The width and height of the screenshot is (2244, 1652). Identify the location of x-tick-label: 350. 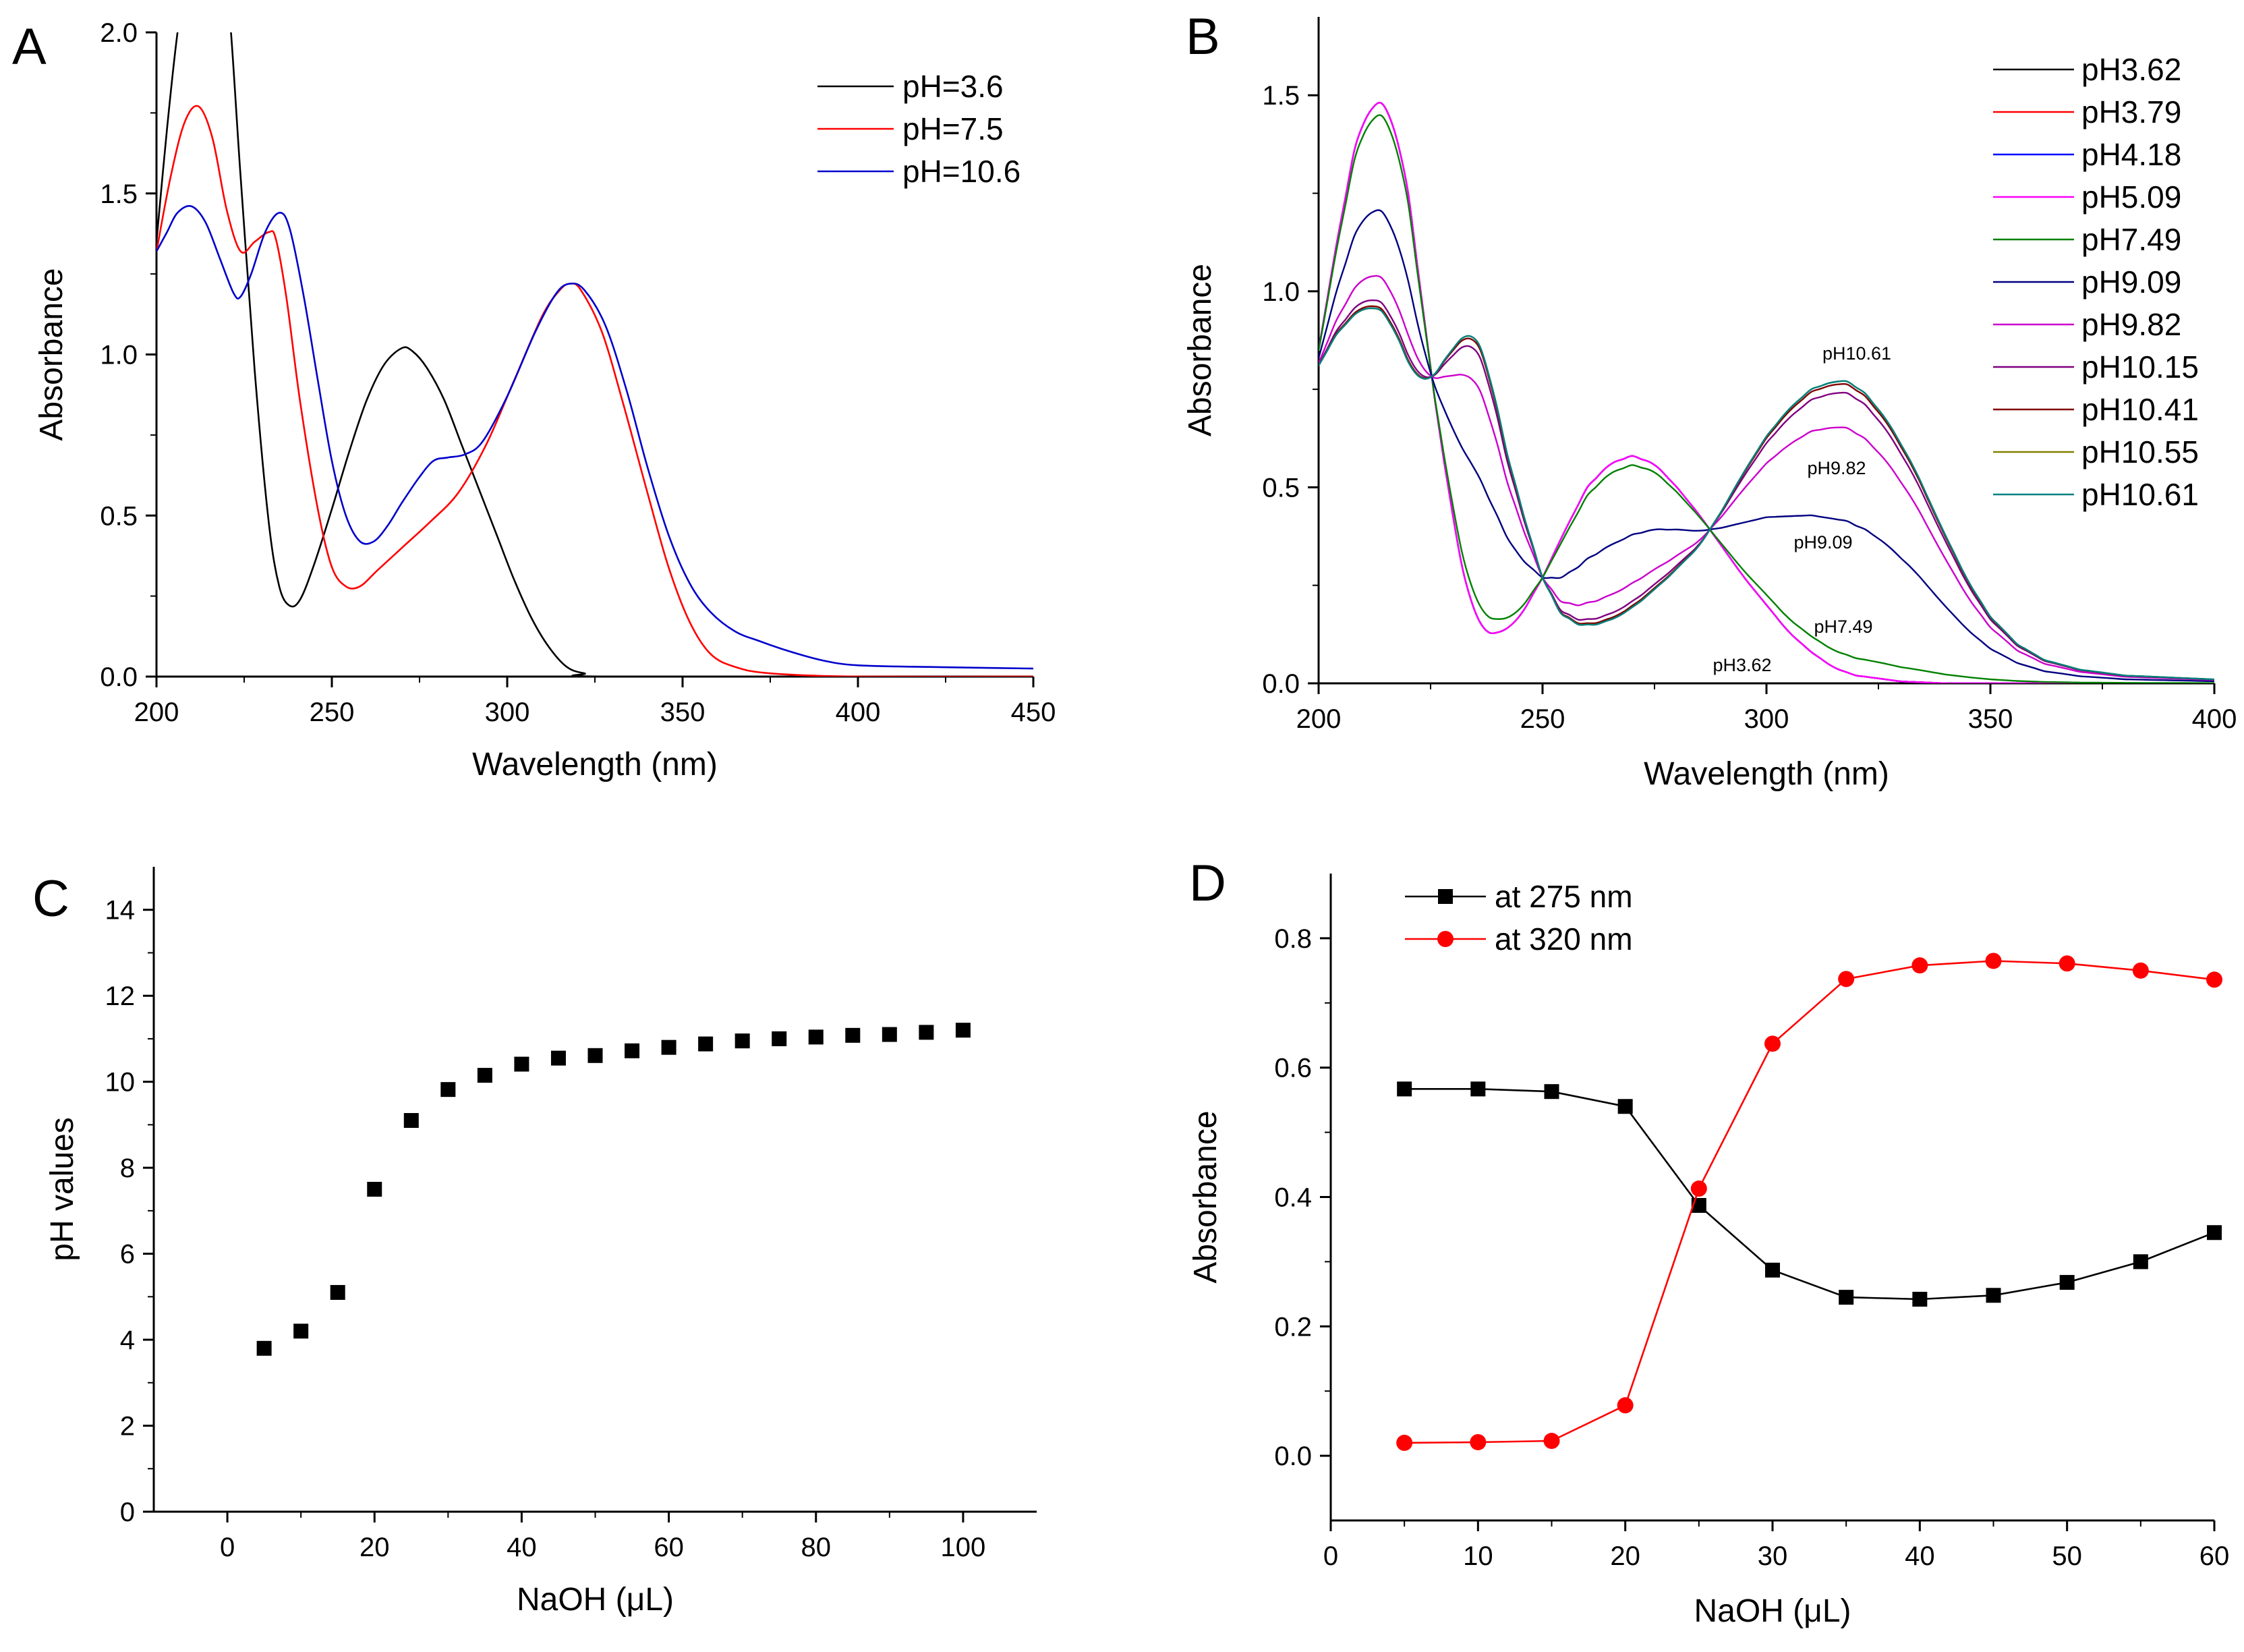
(683, 712).